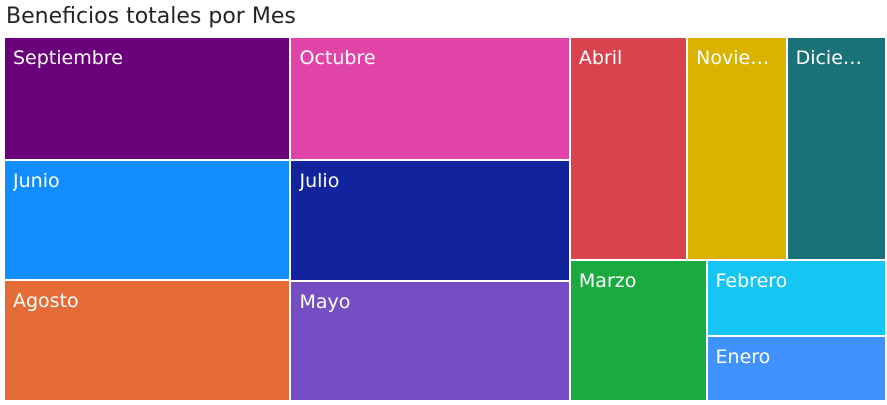 The height and width of the screenshot is (405, 887). Describe the element at coordinates (151, 16) in the screenshot. I see `chart-title: Beneficios totales por Mes` at that location.